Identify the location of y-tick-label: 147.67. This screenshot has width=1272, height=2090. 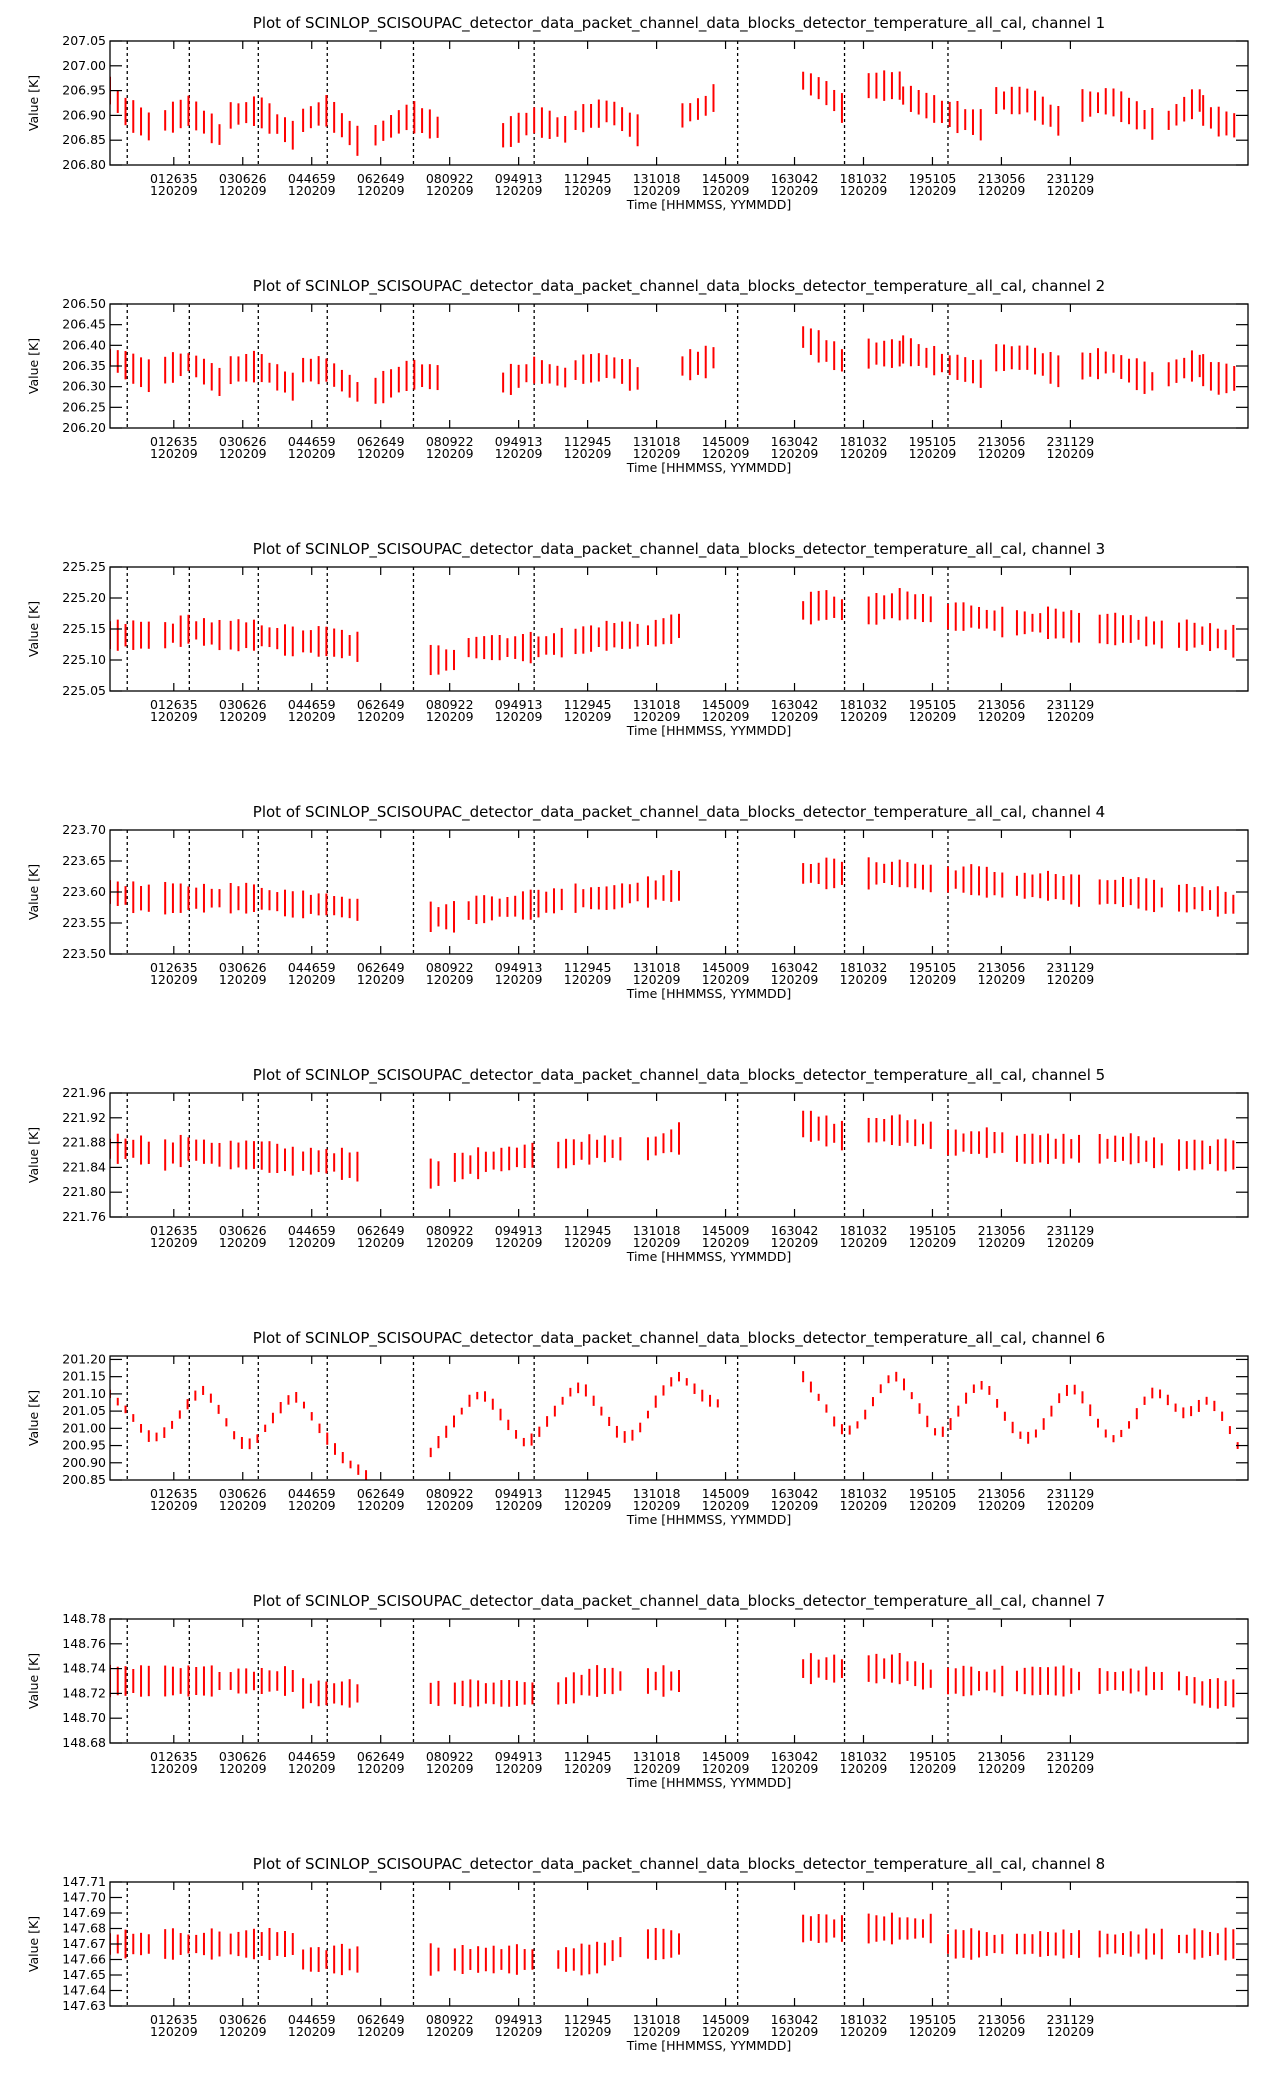
(84, 1943).